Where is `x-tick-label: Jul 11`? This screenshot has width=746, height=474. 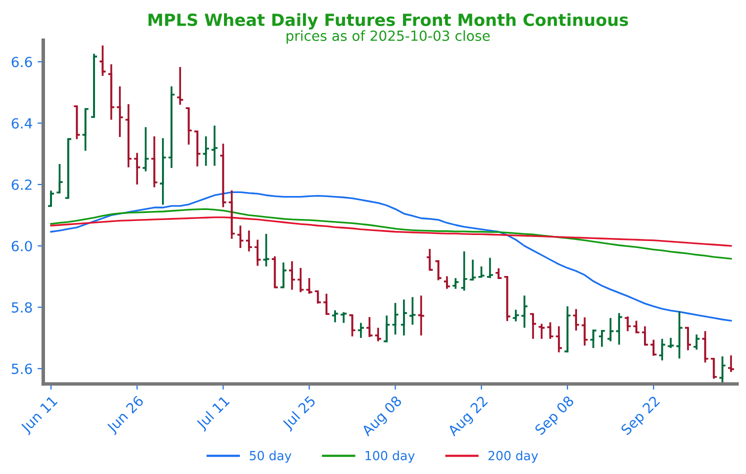
x-tick-label: Jul 11 is located at coordinates (213, 413).